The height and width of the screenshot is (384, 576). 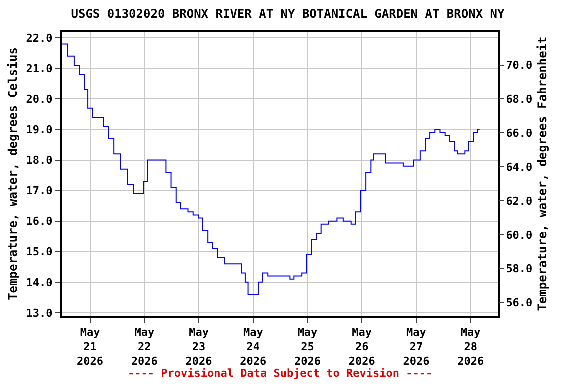 What do you see at coordinates (39, 191) in the screenshot?
I see `y-tick-label: 17.0` at bounding box center [39, 191].